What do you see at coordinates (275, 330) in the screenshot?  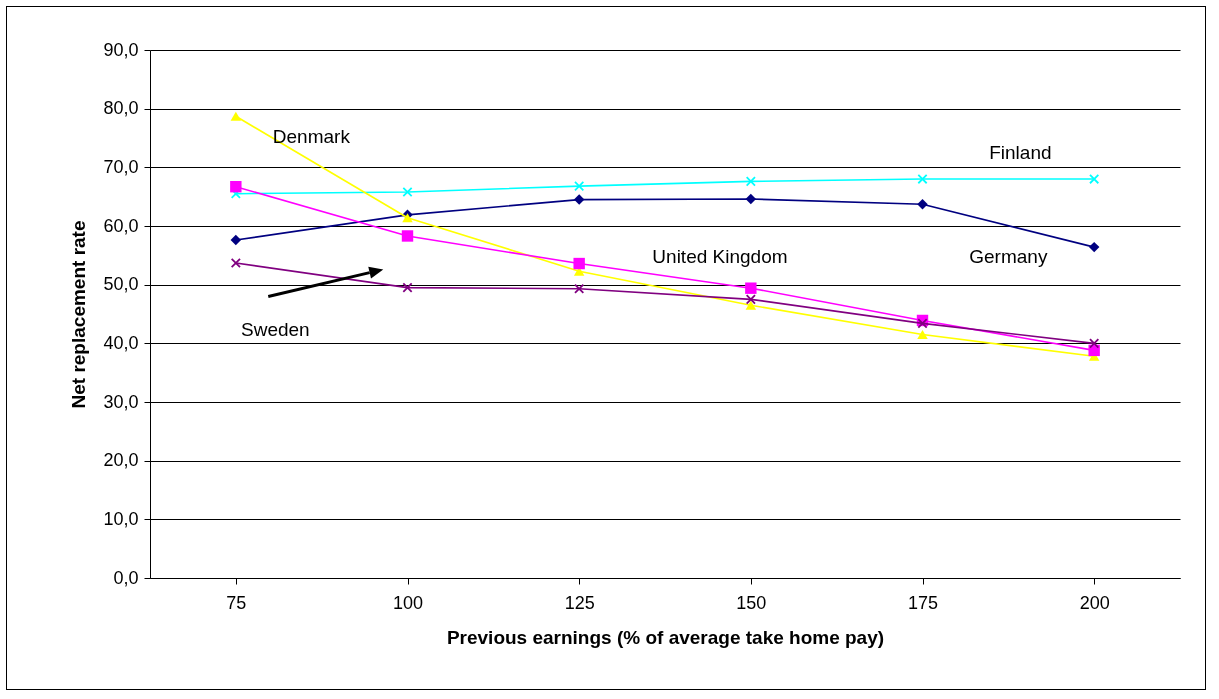 I see `text: Sweden` at bounding box center [275, 330].